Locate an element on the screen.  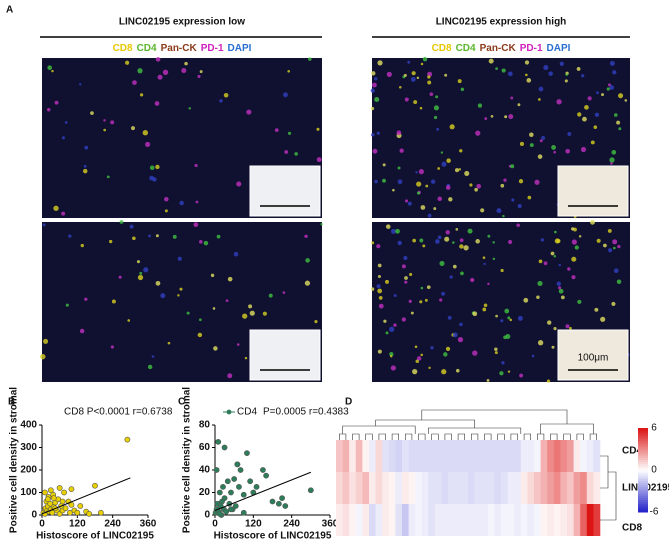
stain: Pan-CK is located at coordinates (498, 48).